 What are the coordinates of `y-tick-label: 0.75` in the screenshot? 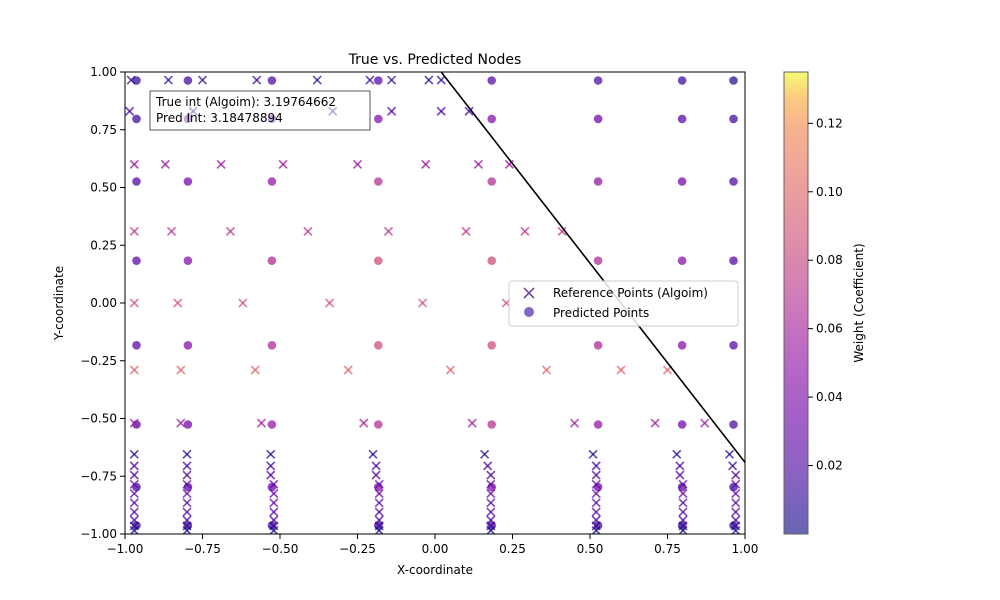 It's located at (103, 130).